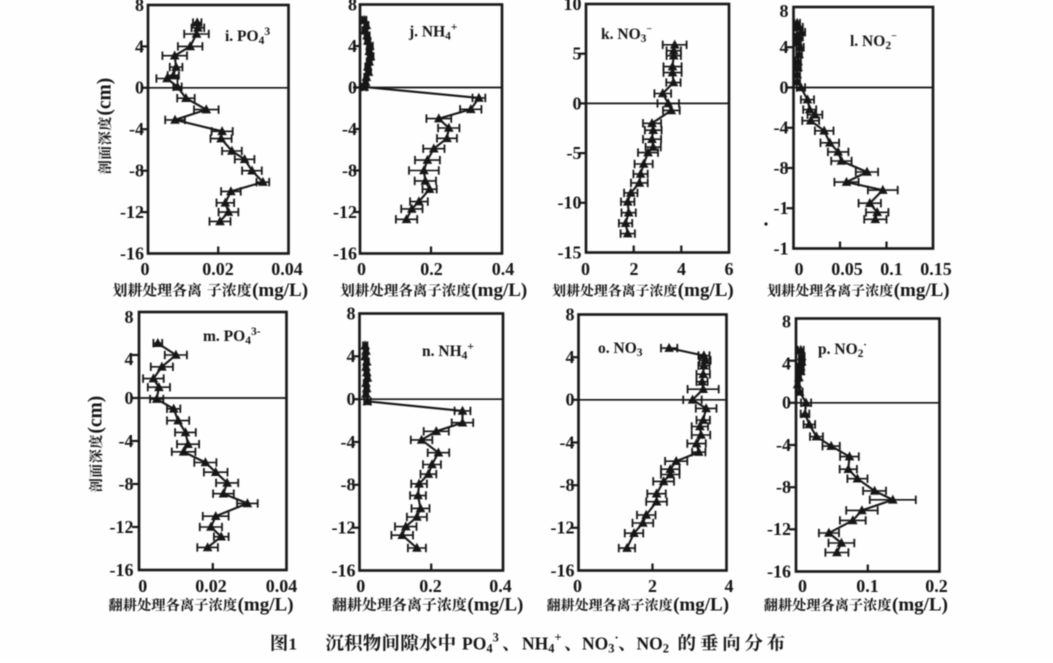 The height and width of the screenshot is (663, 1053). Describe the element at coordinates (293, 644) in the screenshot. I see `svg-text: 1` at that location.